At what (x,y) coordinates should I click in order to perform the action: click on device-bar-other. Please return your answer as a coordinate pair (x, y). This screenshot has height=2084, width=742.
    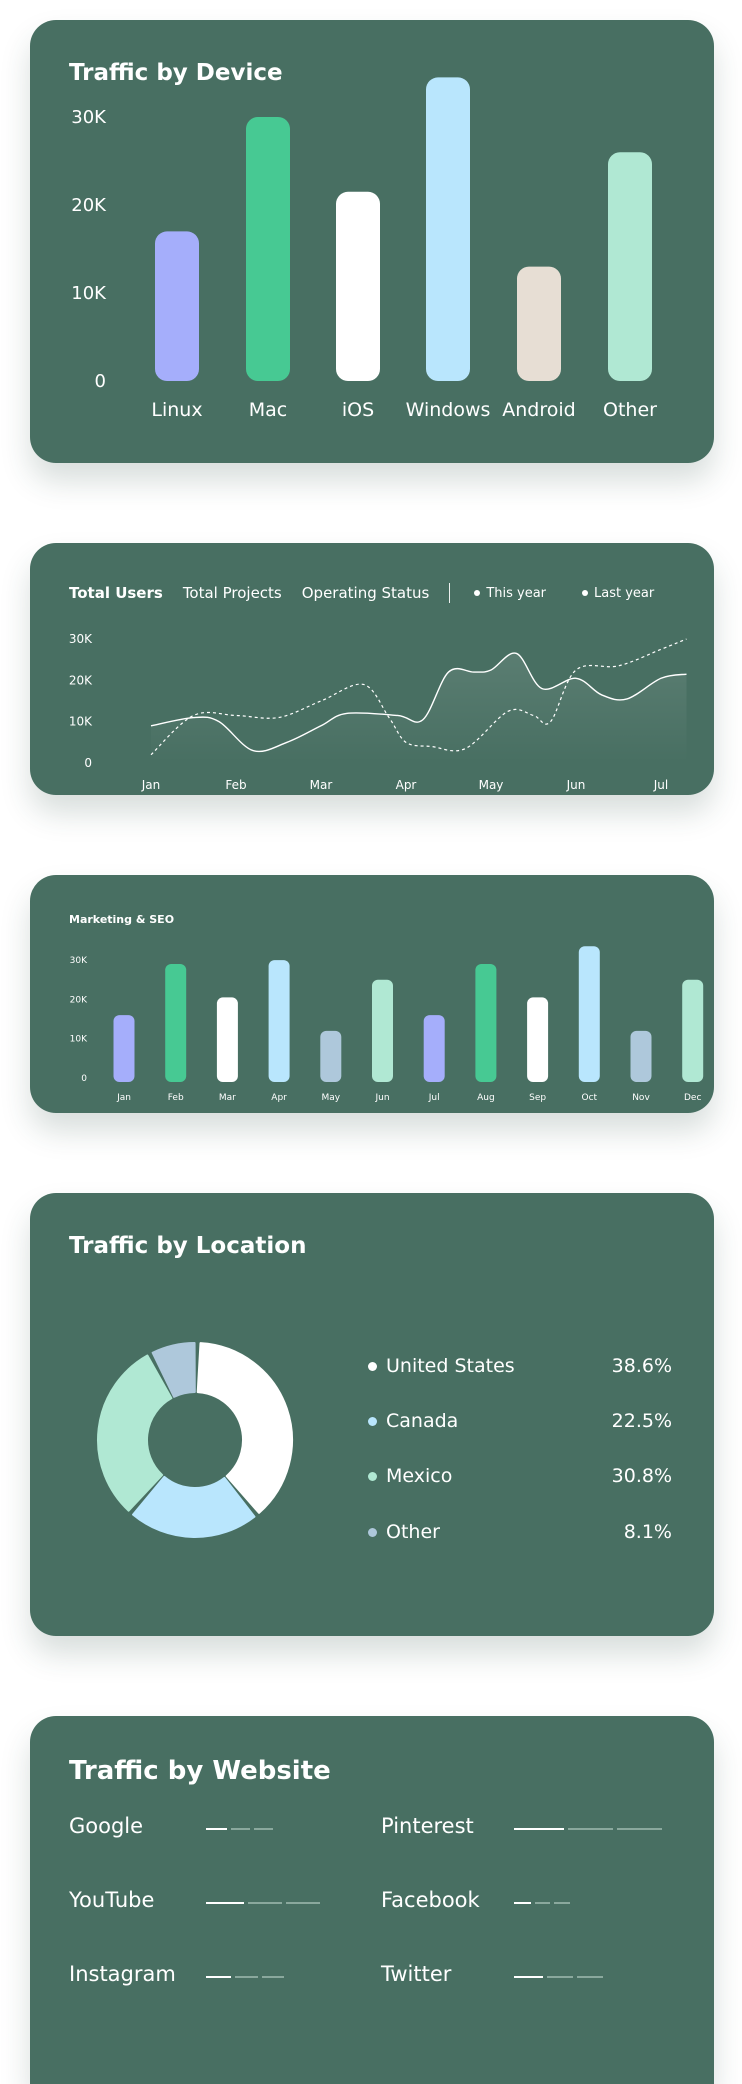
    Looking at the image, I should click on (630, 266).